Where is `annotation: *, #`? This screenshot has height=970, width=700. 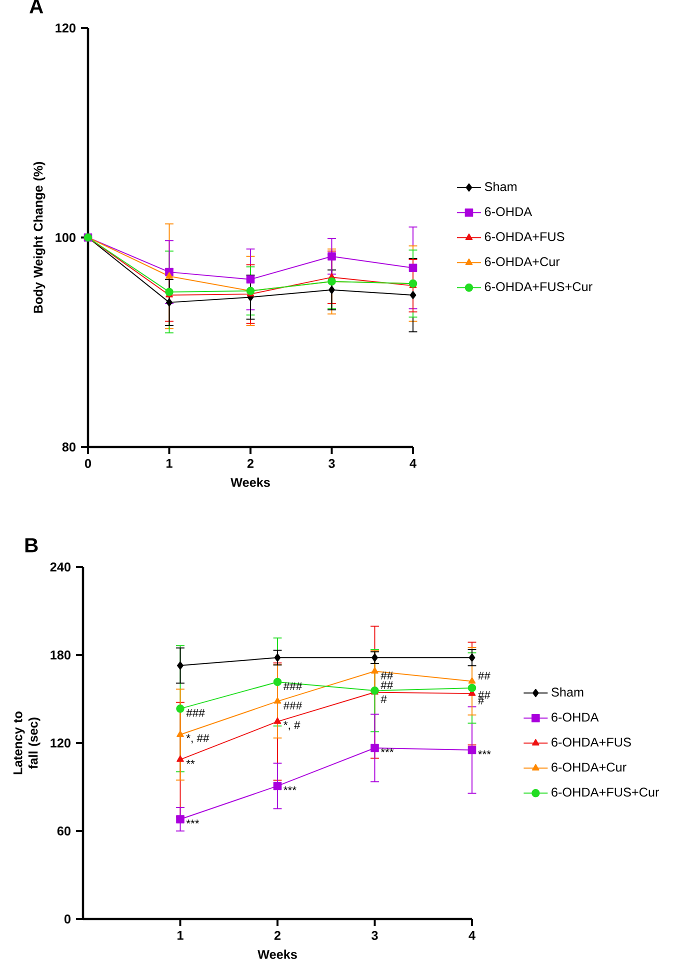 annotation: *, # is located at coordinates (292, 725).